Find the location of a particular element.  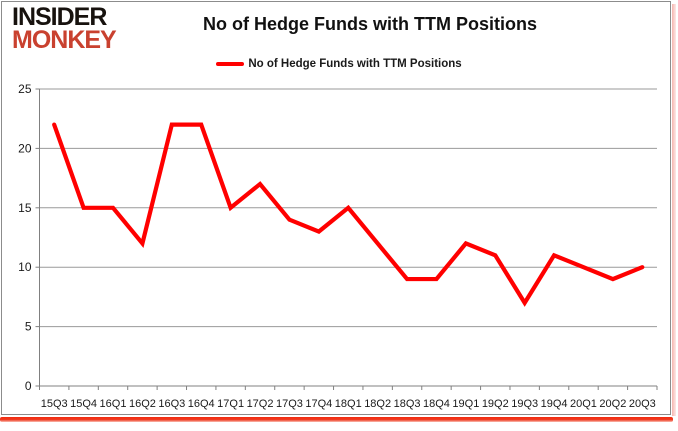

x-tick-label: 20Q1 is located at coordinates (583, 404).